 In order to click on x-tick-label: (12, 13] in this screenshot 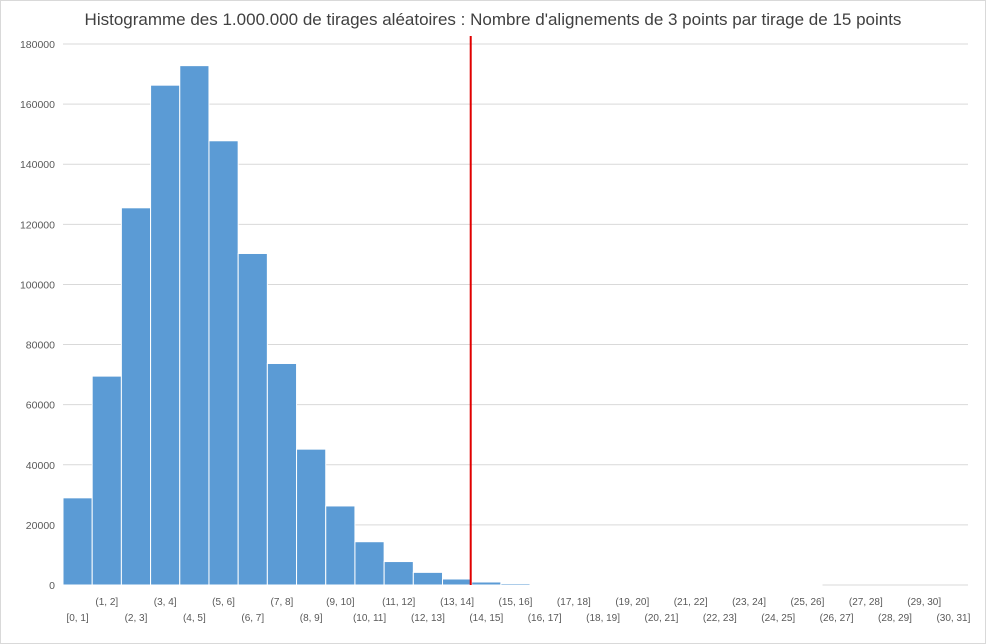, I will do `click(428, 618)`.